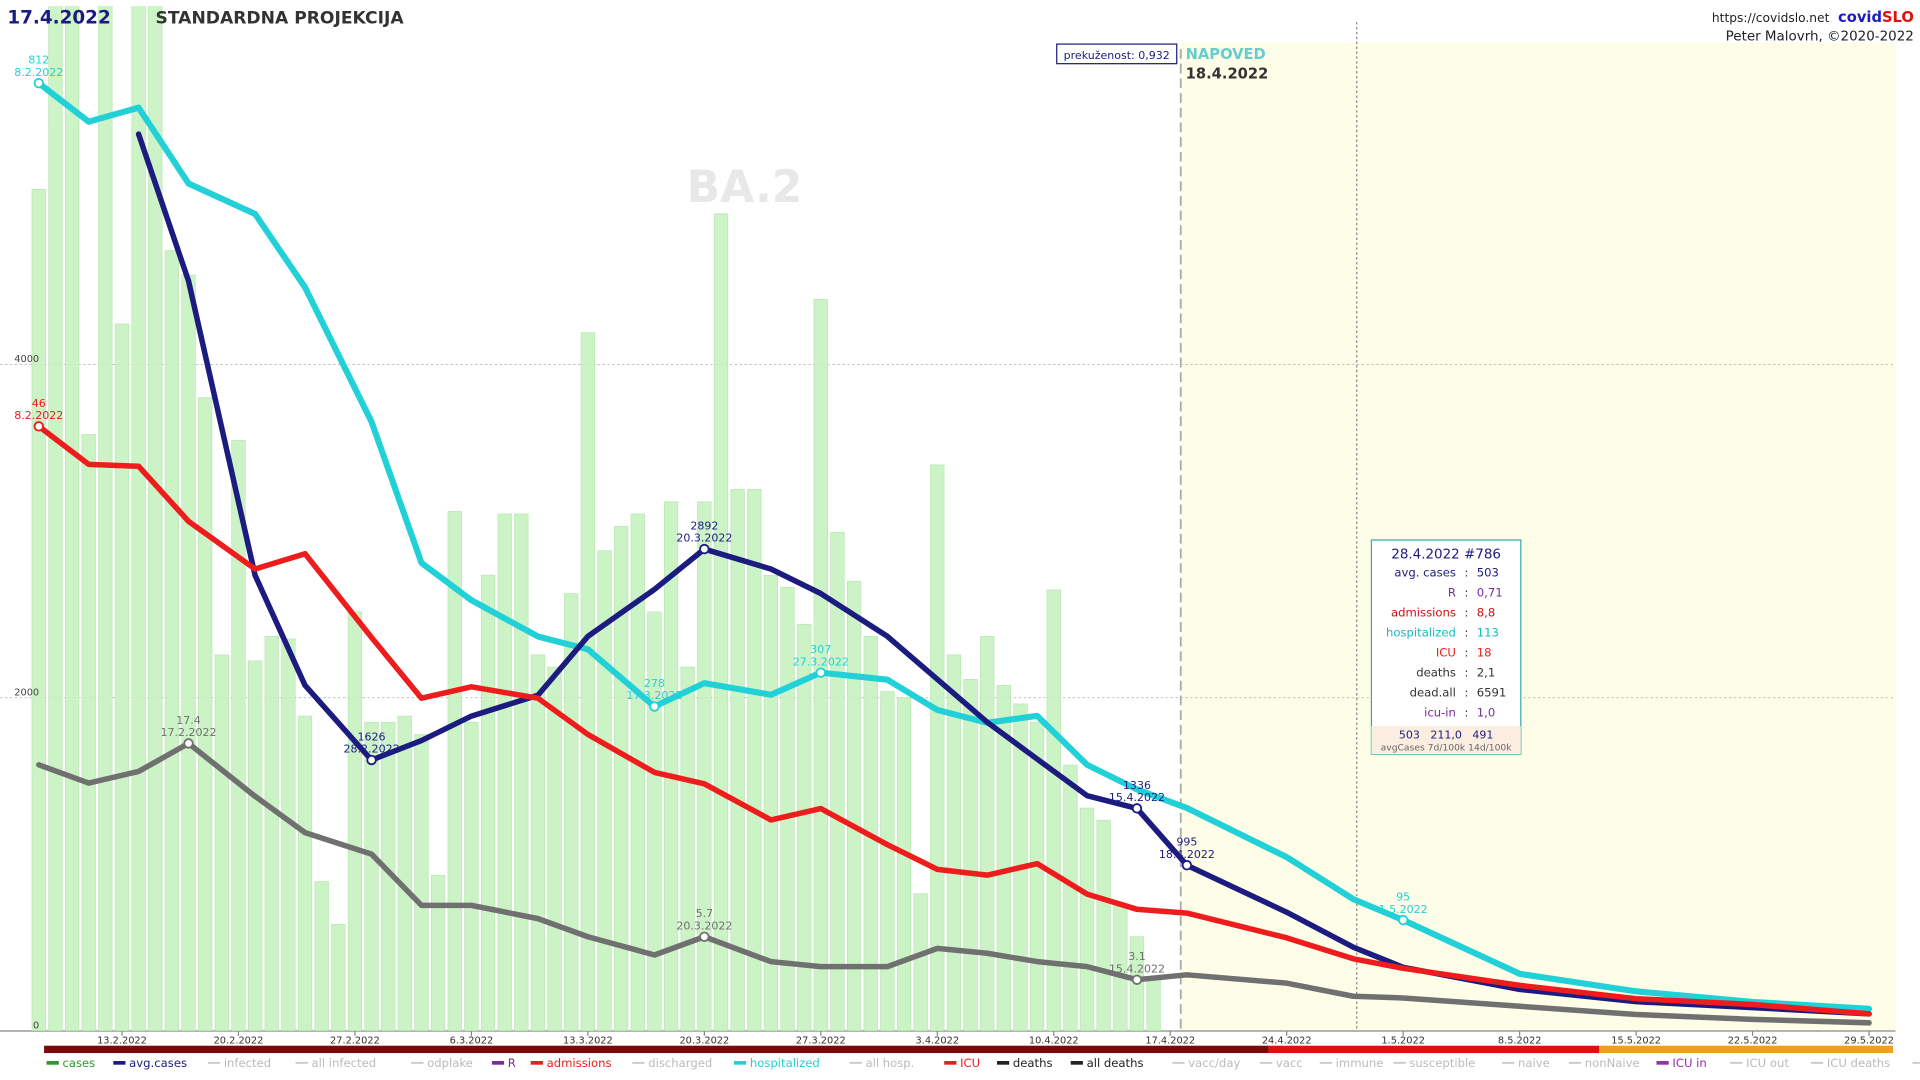  I want to click on x-tick-label: 20.3.2022, so click(704, 1040).